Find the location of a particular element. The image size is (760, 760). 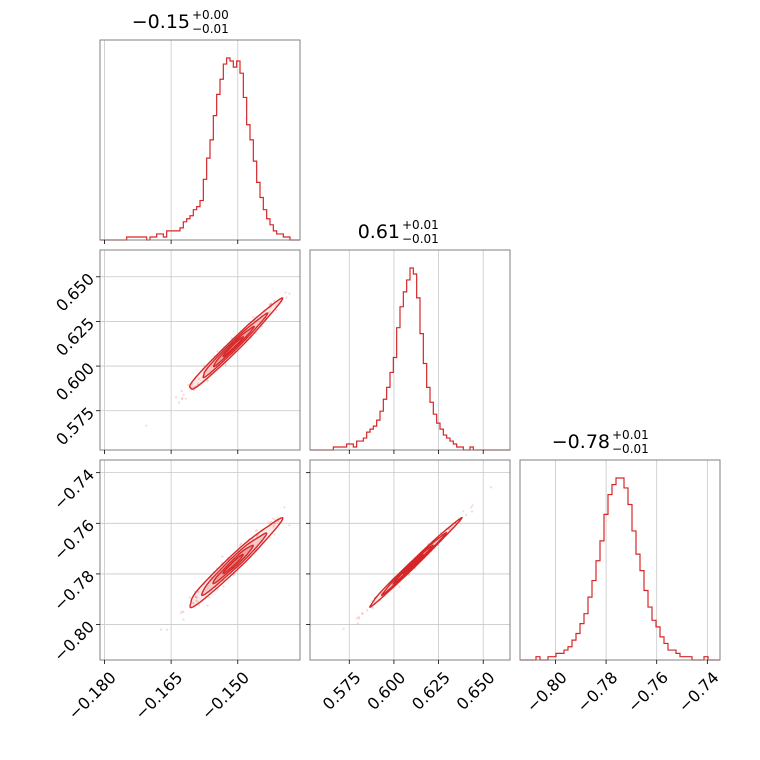

xtick-label: −0.80 is located at coordinates (547, 692).